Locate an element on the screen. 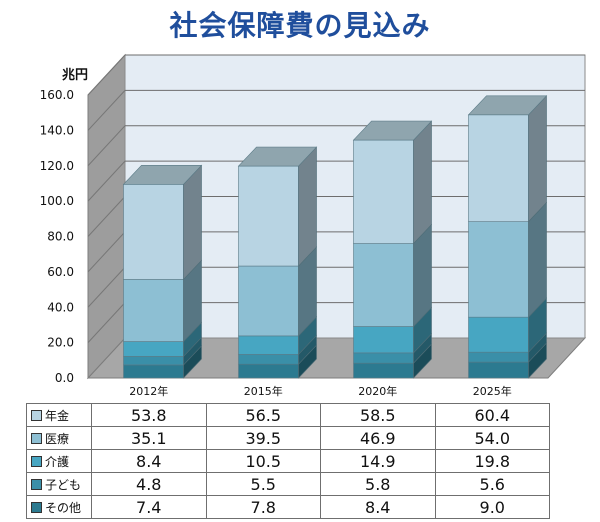 The width and height of the screenshot is (600, 522). legend-entry: 医療 is located at coordinates (59, 438).